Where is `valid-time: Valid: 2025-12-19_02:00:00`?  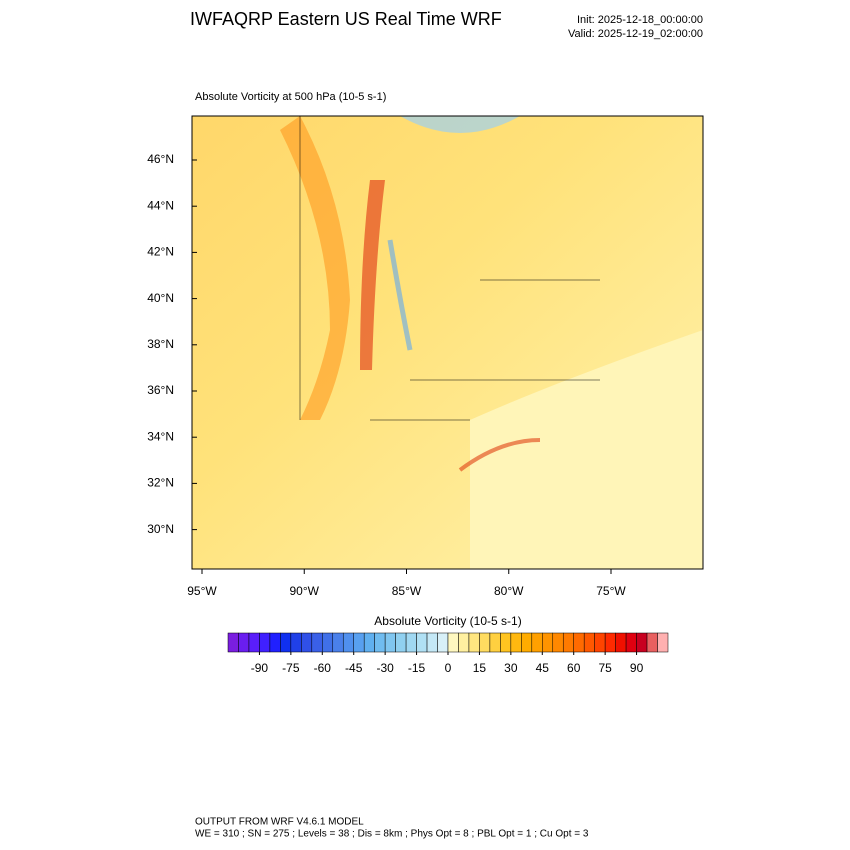 valid-time: Valid: 2025-12-19_02:00:00 is located at coordinates (635, 34).